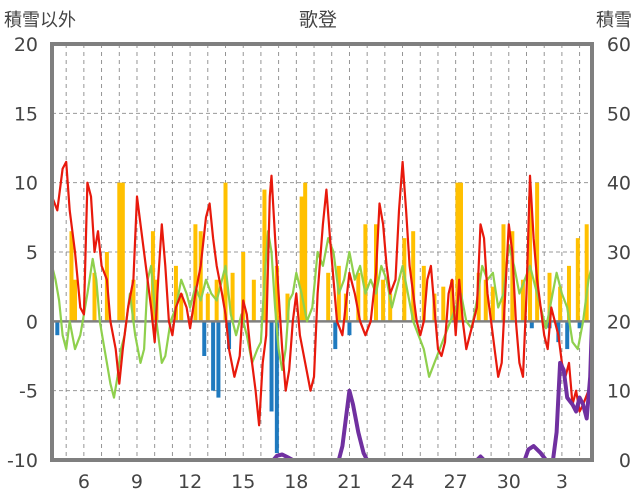 This screenshot has height=501, width=636. Describe the element at coordinates (40, 20) in the screenshot. I see `left-axis-label: 積雪以外` at that location.